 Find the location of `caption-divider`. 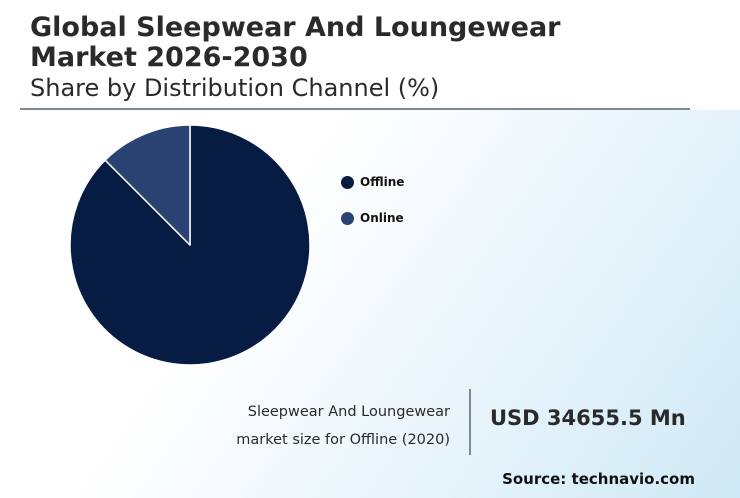

caption-divider is located at coordinates (470, 422).